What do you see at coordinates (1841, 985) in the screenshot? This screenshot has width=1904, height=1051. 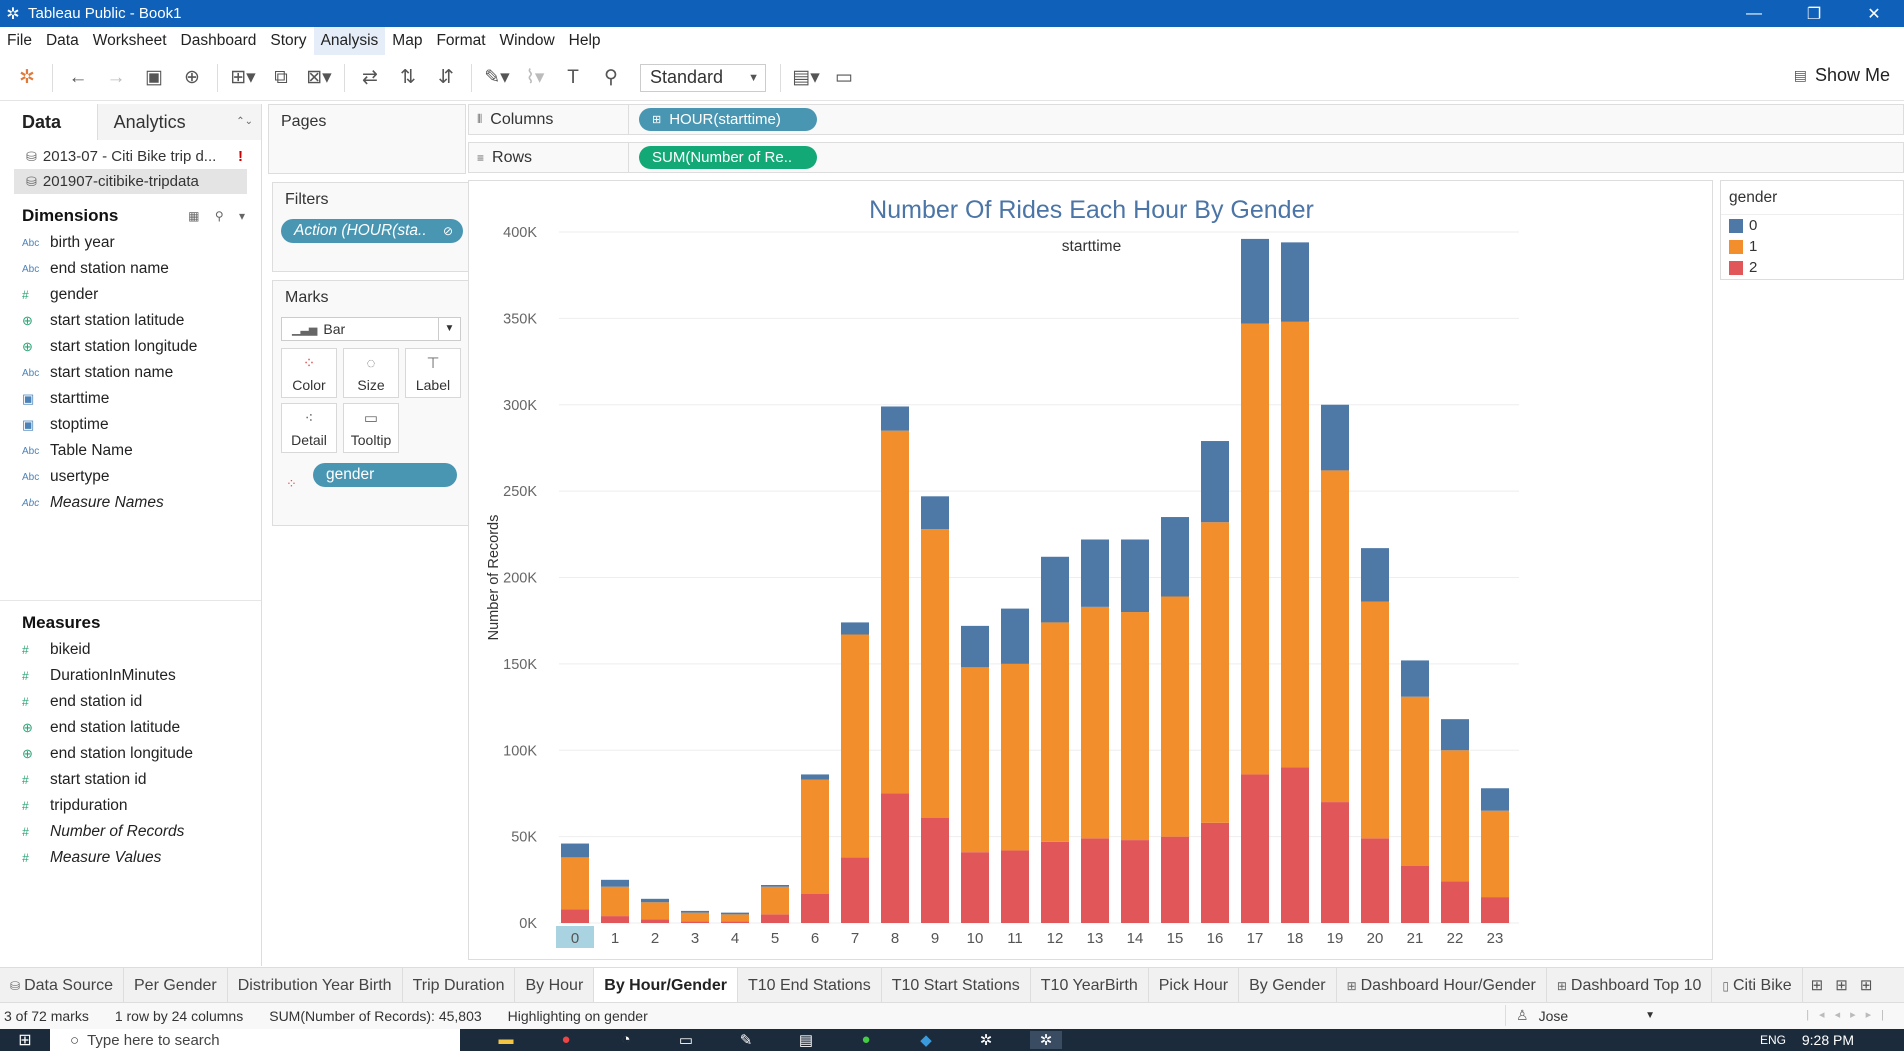 I see `new-dashboard-icon: ⊞` at bounding box center [1841, 985].